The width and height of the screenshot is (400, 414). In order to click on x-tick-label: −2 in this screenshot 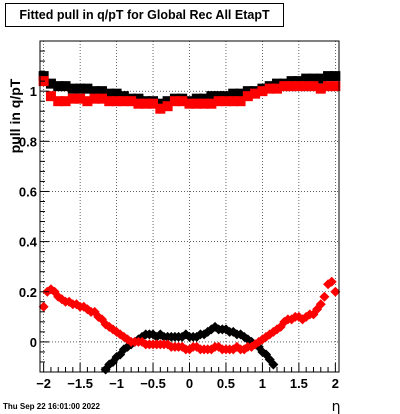, I will do `click(43, 383)`.